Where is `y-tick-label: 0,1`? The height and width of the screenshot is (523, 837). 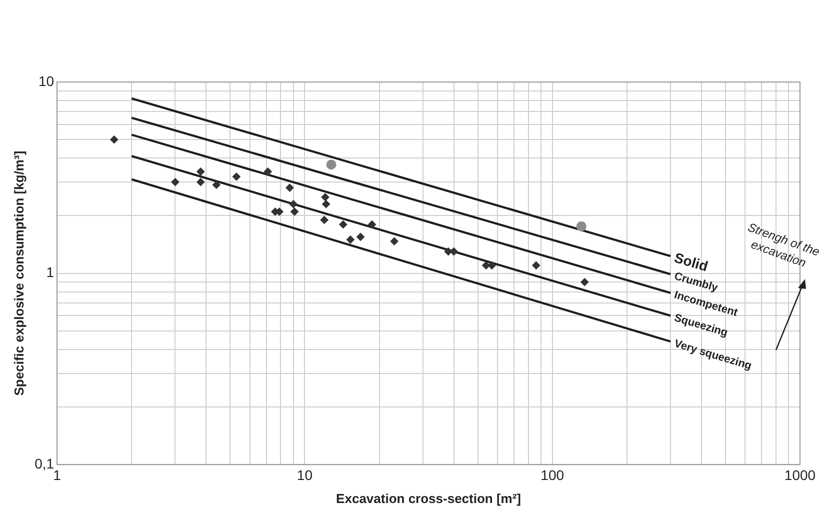
y-tick-label: 0,1 is located at coordinates (44, 463).